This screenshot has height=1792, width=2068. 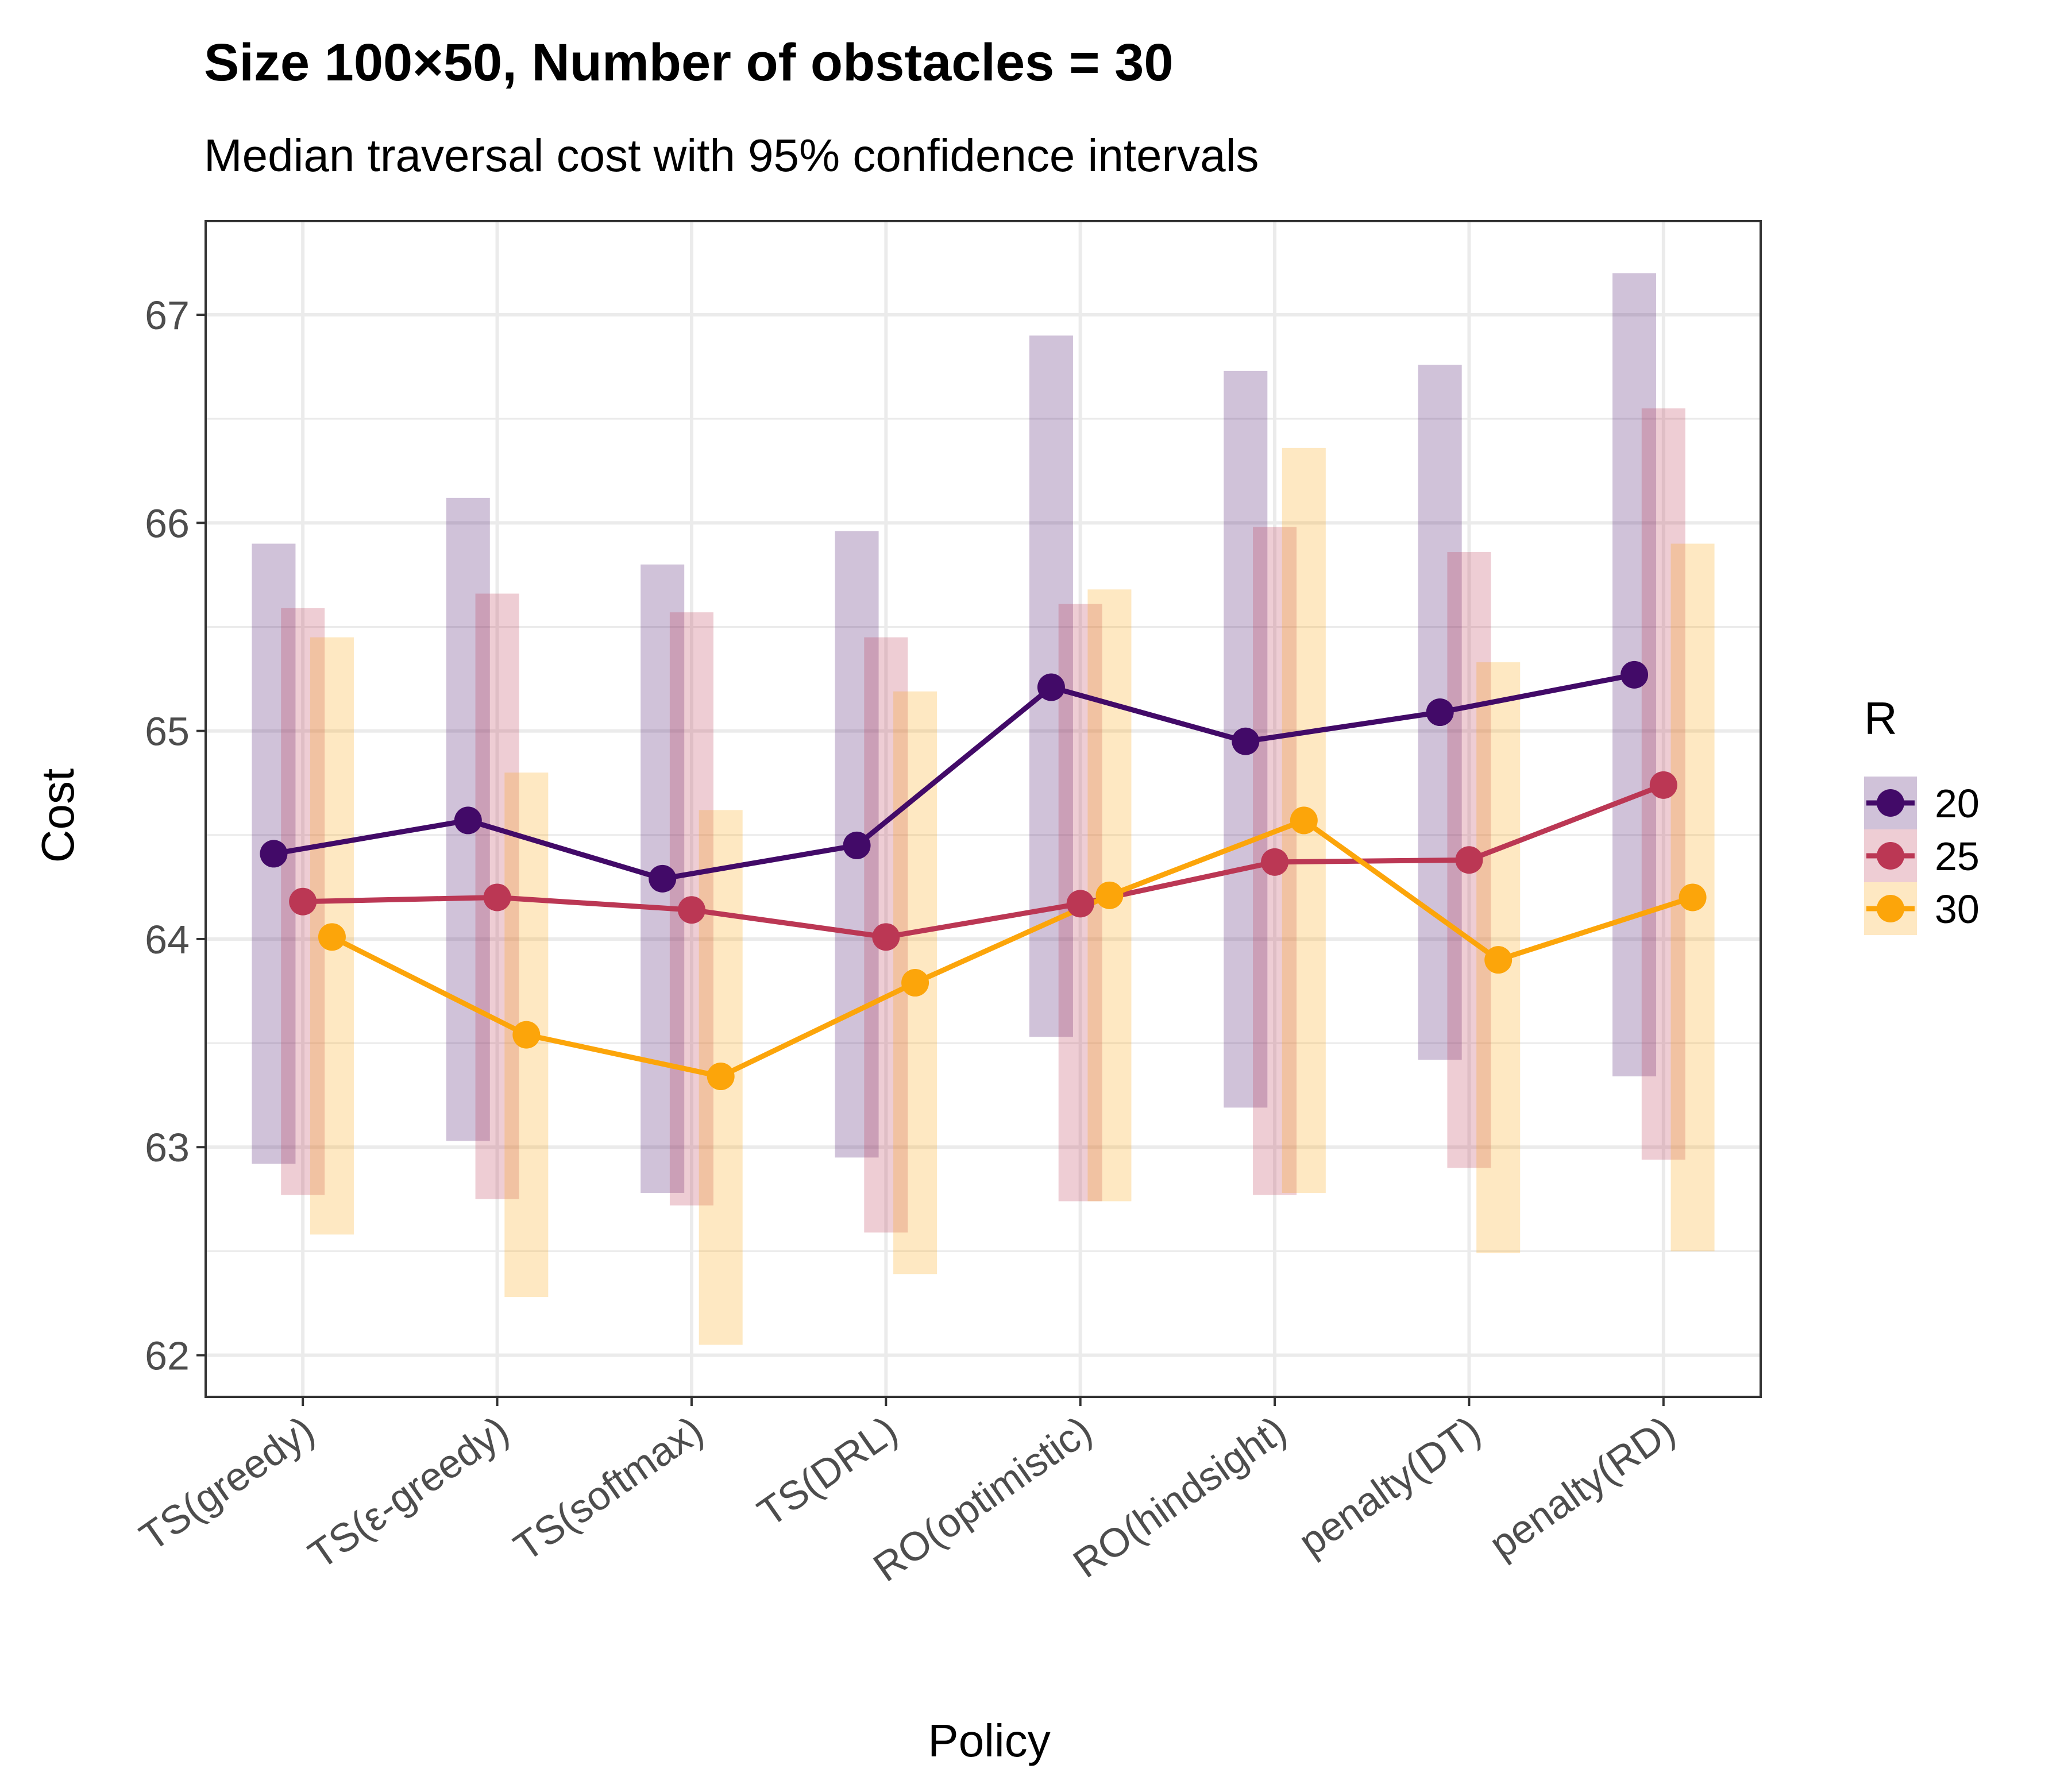 I want to click on legend-label-r25: 25, so click(x=1957, y=856).